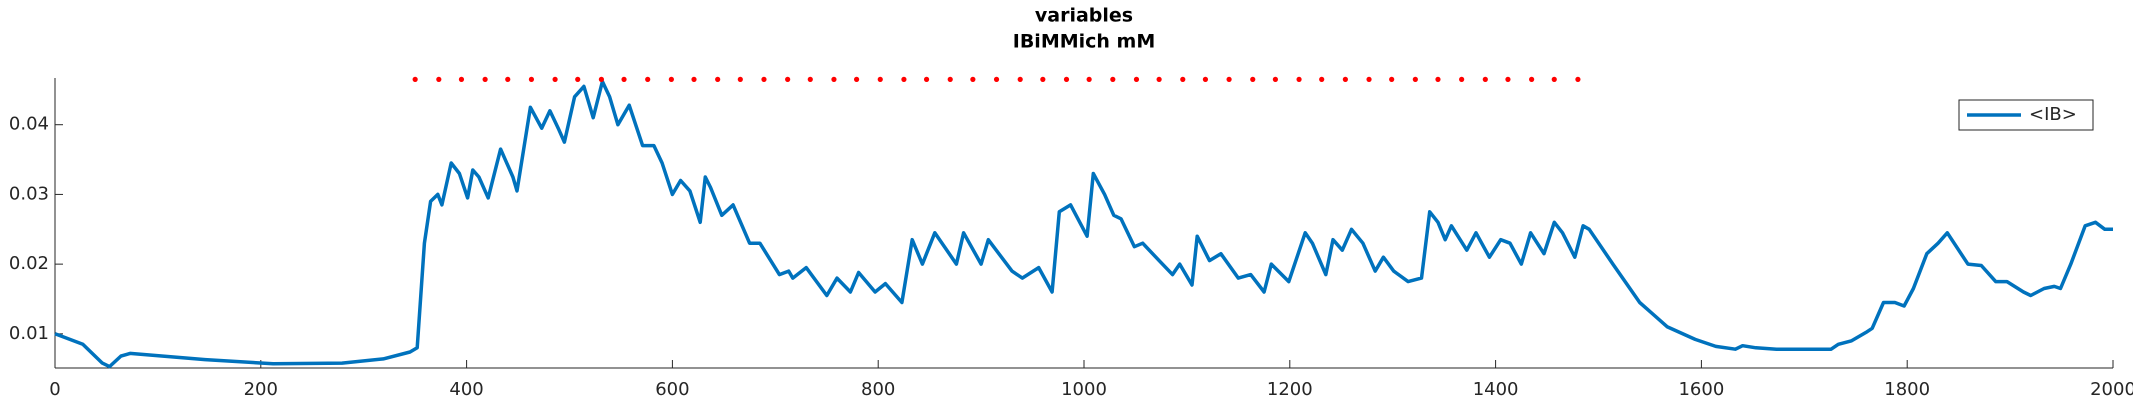 This screenshot has width=2133, height=400. Describe the element at coordinates (54, 389) in the screenshot. I see `x-tick-label: 0` at that location.